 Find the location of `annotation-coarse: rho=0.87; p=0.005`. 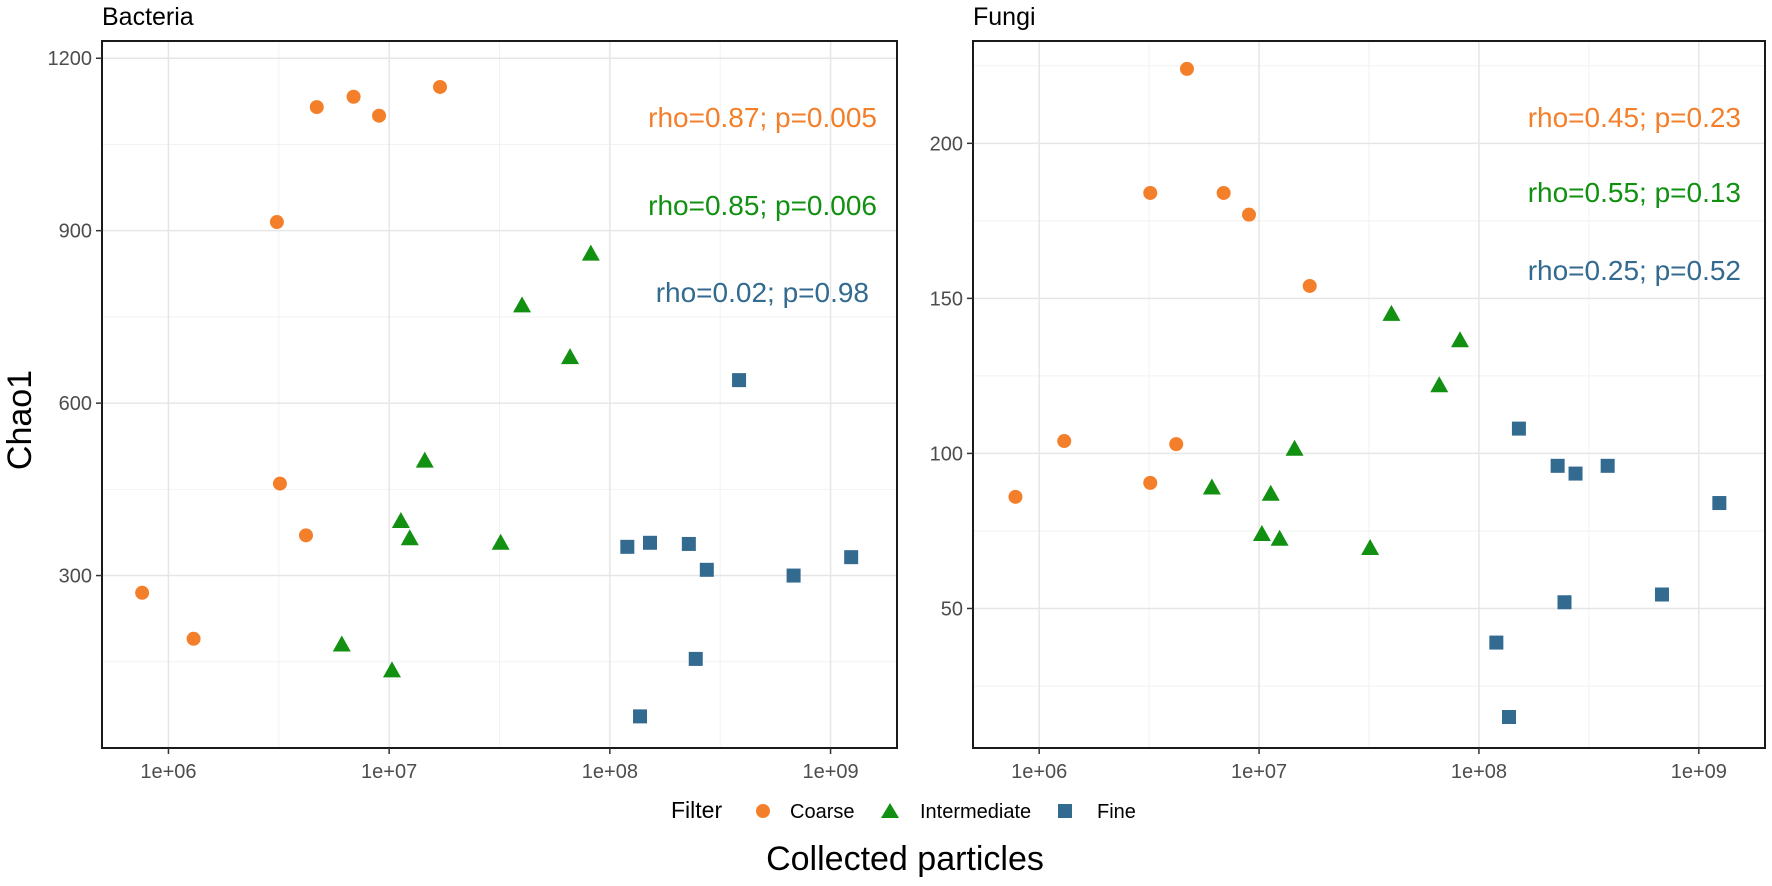

annotation-coarse: rho=0.87; p=0.005 is located at coordinates (762, 117).